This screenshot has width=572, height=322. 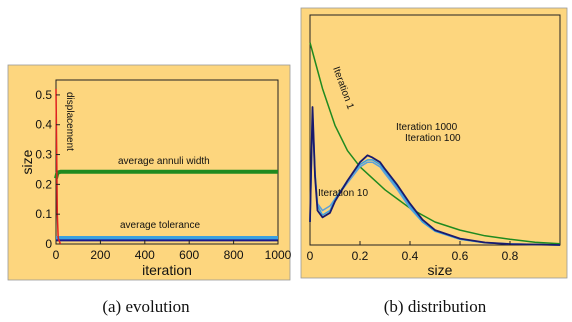 I want to click on a-y-tick-label: 0.1, so click(x=43, y=214).